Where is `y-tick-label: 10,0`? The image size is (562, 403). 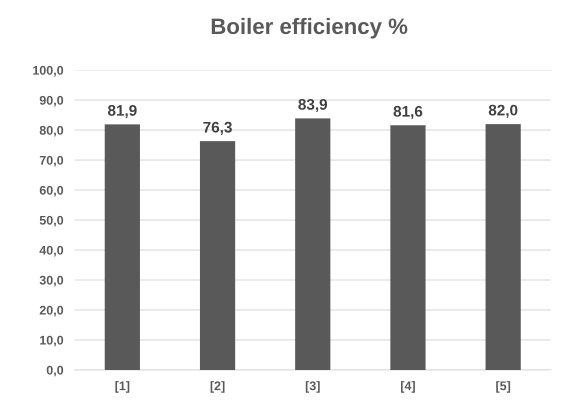
y-tick-label: 10,0 is located at coordinates (52, 341).